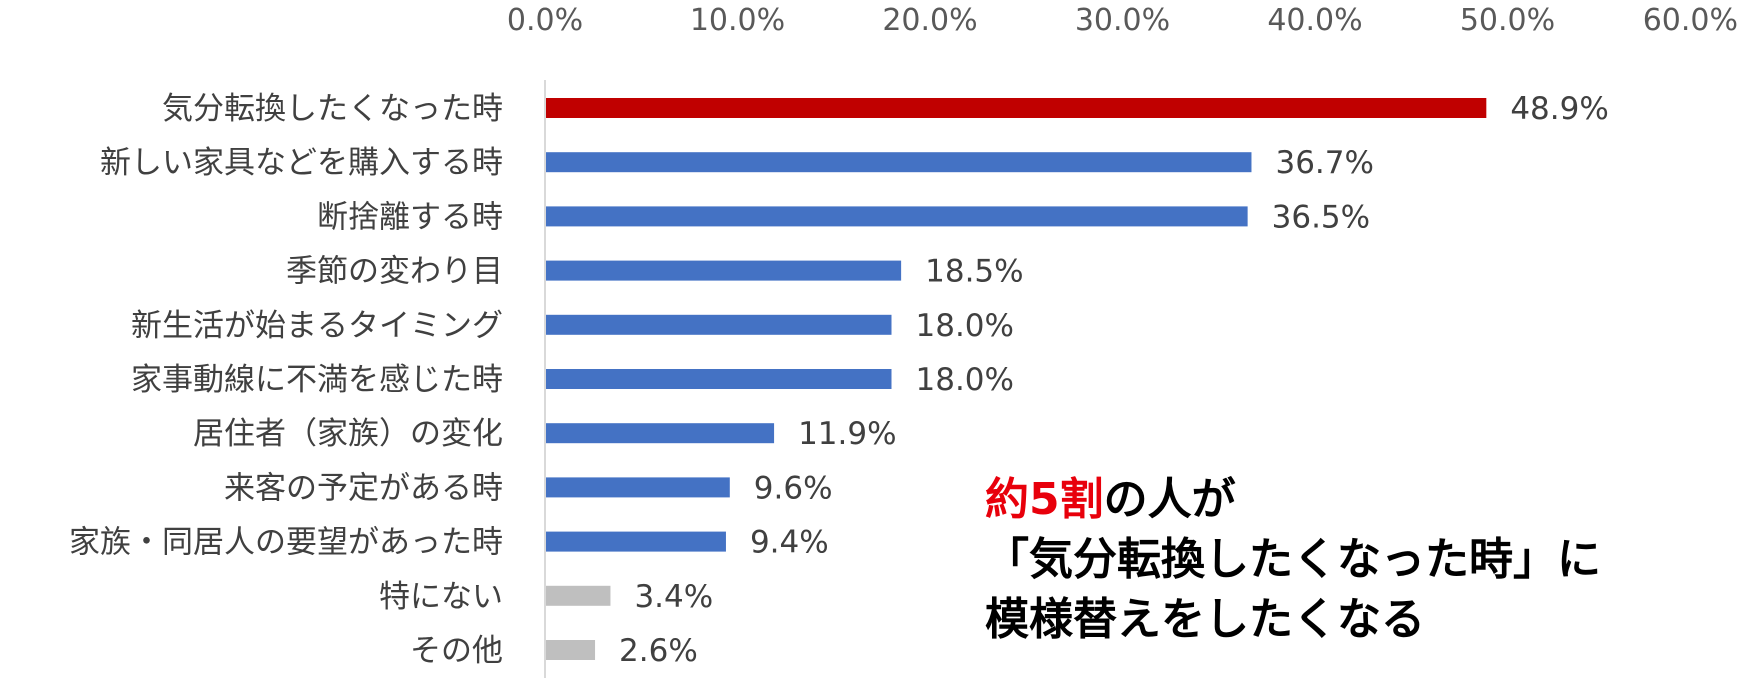 Image resolution: width=1743 pixels, height=682 pixels. I want to click on x-tick-label: 30.0%, so click(1122, 20).